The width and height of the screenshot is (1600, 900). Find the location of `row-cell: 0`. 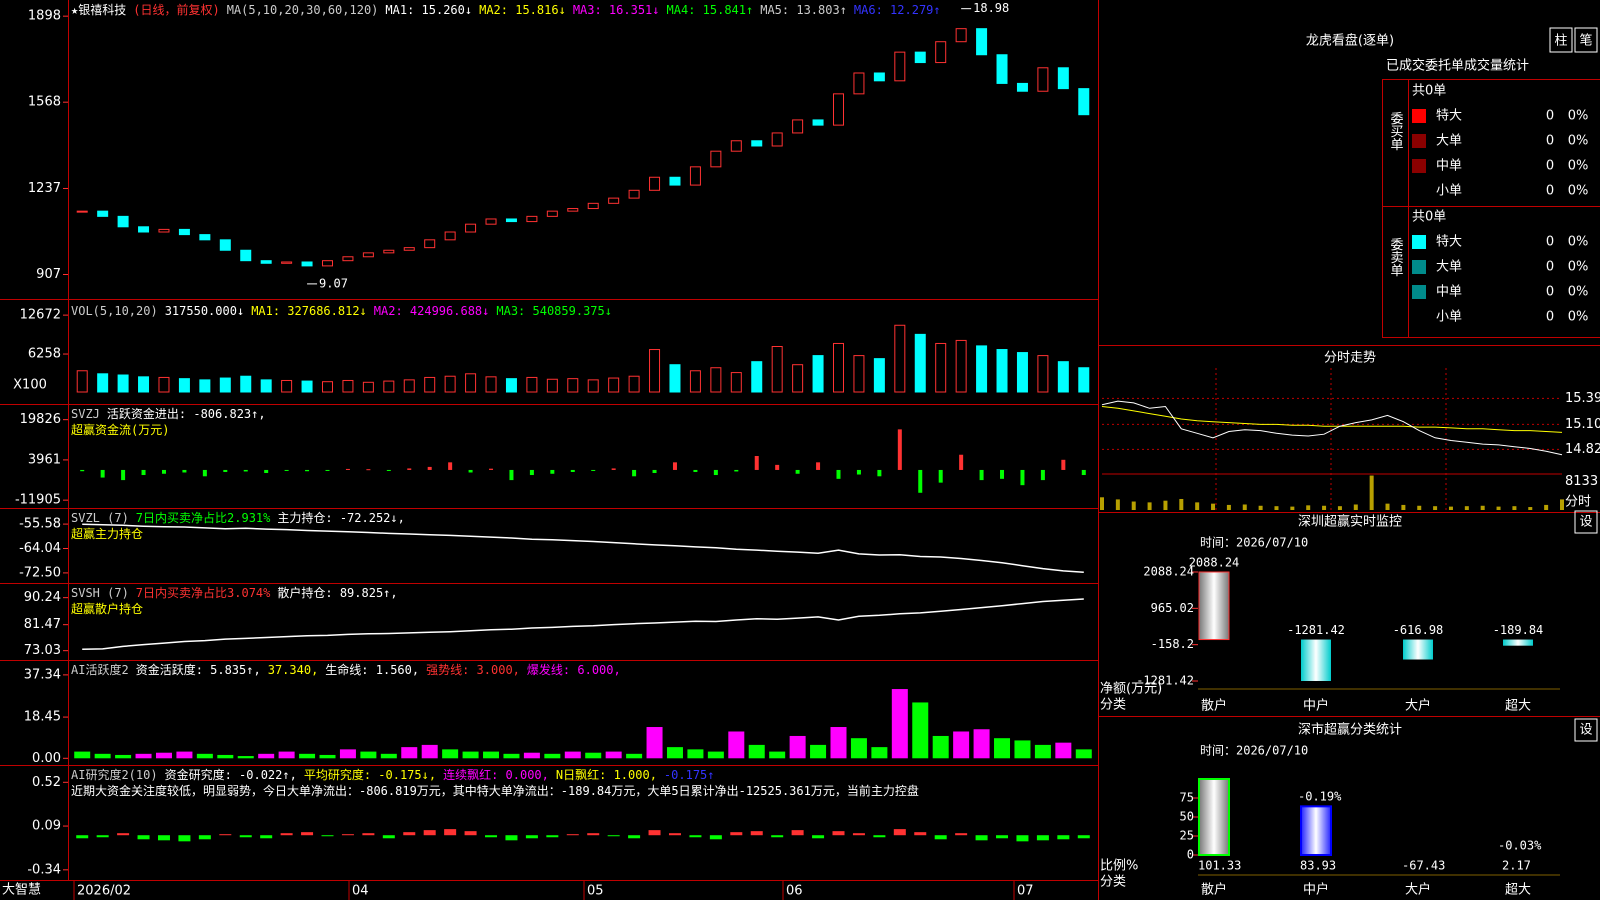

row-cell: 0 is located at coordinates (1550, 141).